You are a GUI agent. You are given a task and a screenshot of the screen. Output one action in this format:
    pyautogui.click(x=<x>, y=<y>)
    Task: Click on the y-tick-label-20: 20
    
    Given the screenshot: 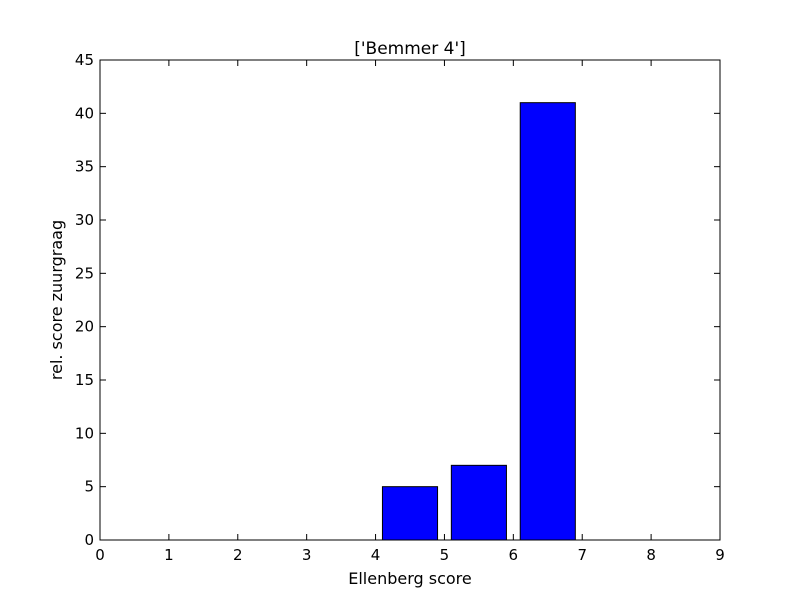 What is the action you would take?
    pyautogui.click(x=84, y=327)
    